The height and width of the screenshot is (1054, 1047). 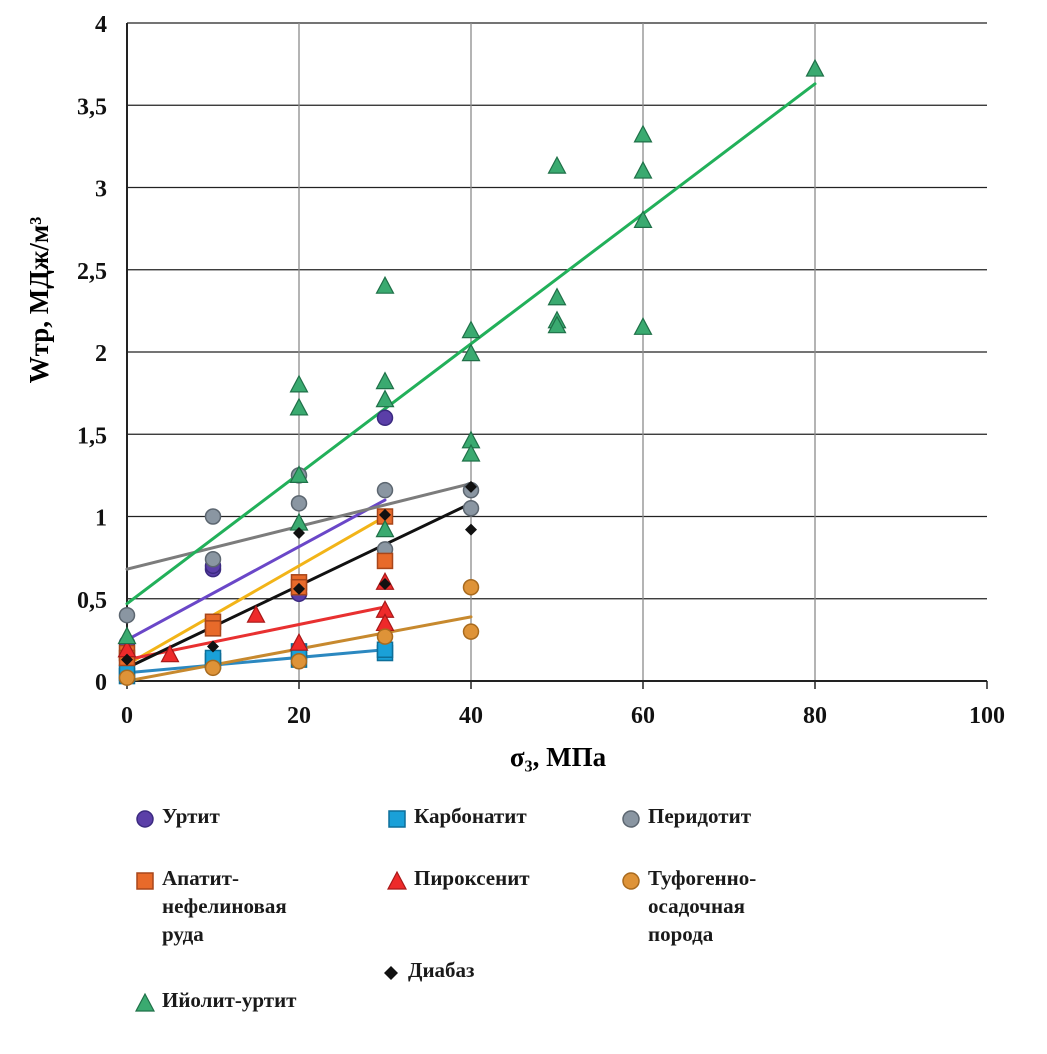 What do you see at coordinates (397, 880) in the screenshot?
I see `legend-marker-piroksenit` at bounding box center [397, 880].